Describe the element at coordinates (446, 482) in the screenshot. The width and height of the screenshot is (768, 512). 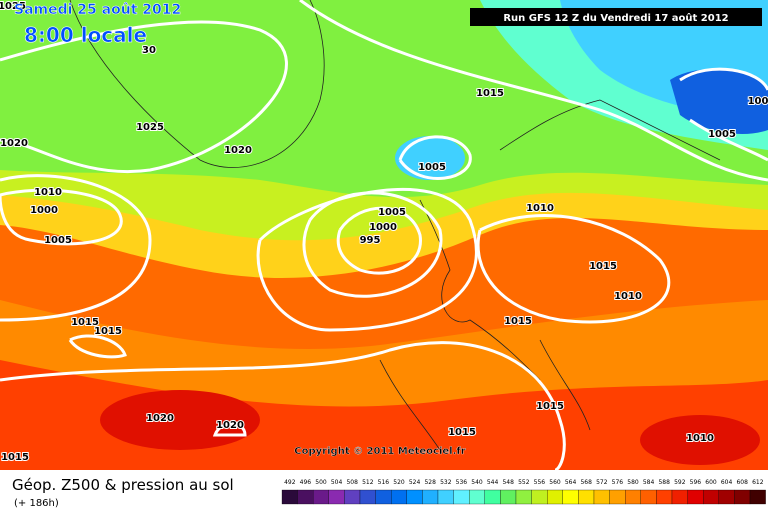
I see `colorbar-label: 532` at that location.